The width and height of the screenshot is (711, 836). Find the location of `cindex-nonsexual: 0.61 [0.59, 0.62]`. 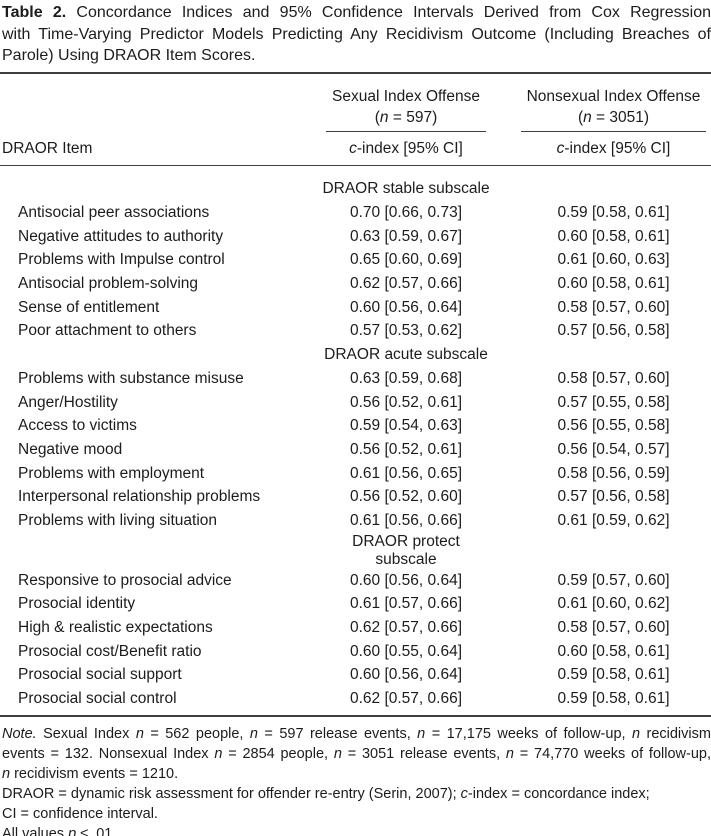

cindex-nonsexual: 0.61 [0.59, 0.62] is located at coordinates (613, 520).